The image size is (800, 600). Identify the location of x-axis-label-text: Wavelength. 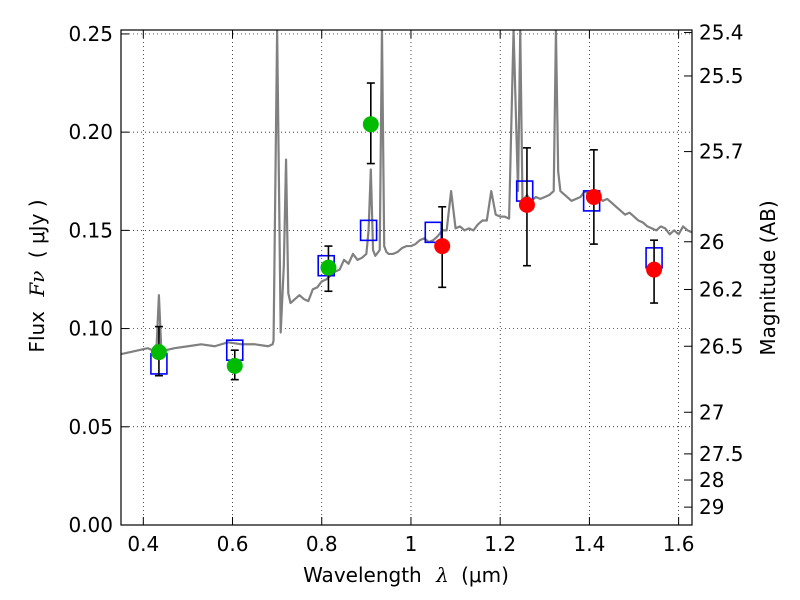
(362, 575).